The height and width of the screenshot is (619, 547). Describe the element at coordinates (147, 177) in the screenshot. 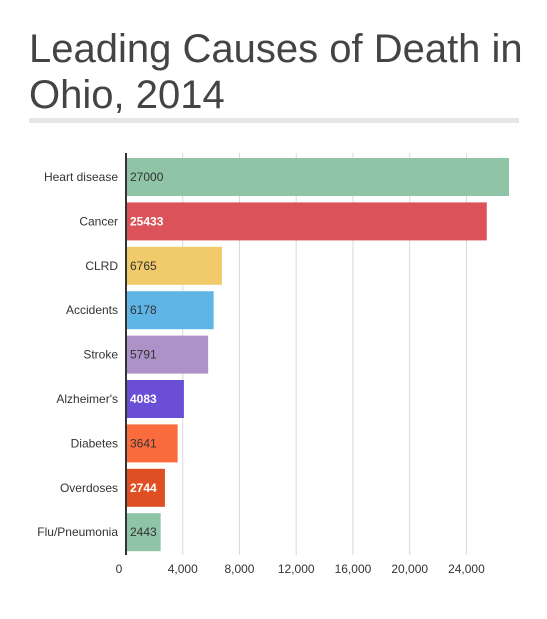

I see `value-label-0: 27000` at that location.